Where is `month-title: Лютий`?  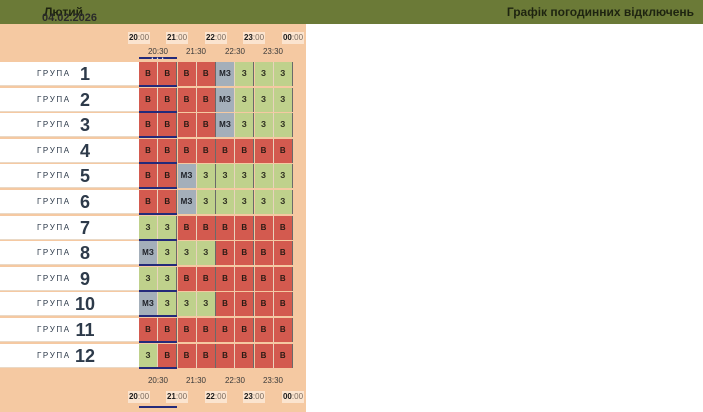
month-title: Лютий is located at coordinates (63, 12).